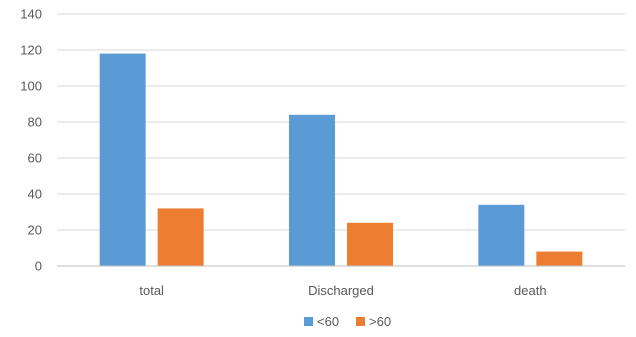  What do you see at coordinates (31, 14) in the screenshot?
I see `y-tick-label: 140` at bounding box center [31, 14].